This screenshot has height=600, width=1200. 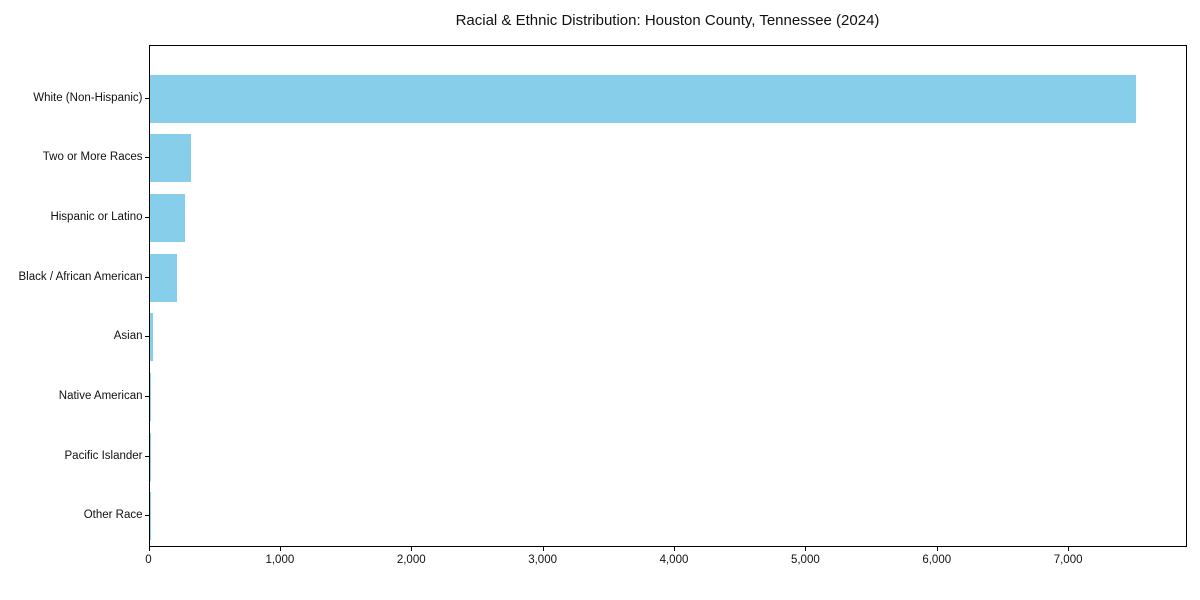 I want to click on bar-two-or-more-races, so click(x=170, y=158).